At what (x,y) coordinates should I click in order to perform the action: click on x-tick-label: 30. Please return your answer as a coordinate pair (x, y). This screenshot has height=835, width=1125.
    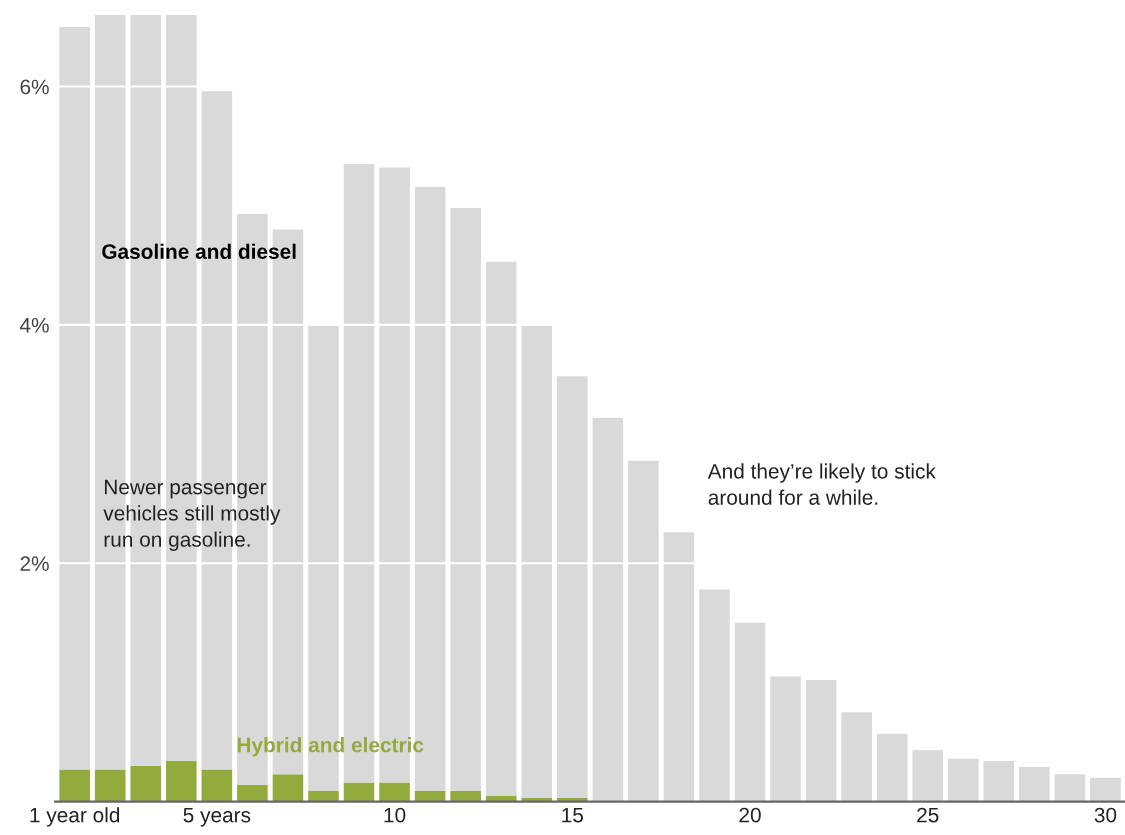
    Looking at the image, I should click on (1105, 815).